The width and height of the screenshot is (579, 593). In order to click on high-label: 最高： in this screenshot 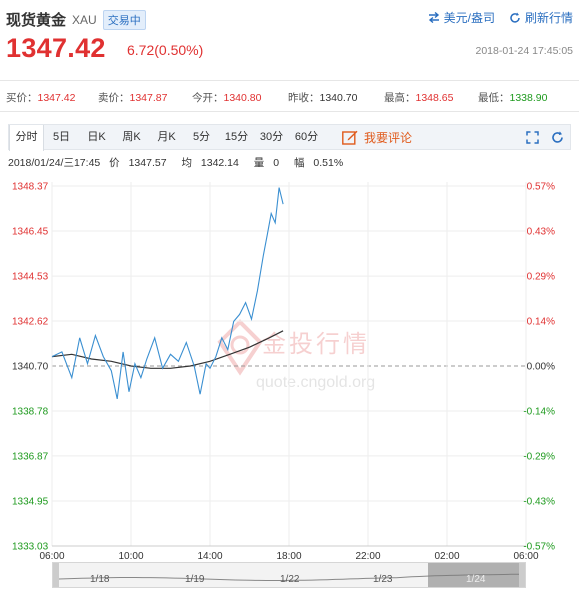, I will do `click(400, 98)`.